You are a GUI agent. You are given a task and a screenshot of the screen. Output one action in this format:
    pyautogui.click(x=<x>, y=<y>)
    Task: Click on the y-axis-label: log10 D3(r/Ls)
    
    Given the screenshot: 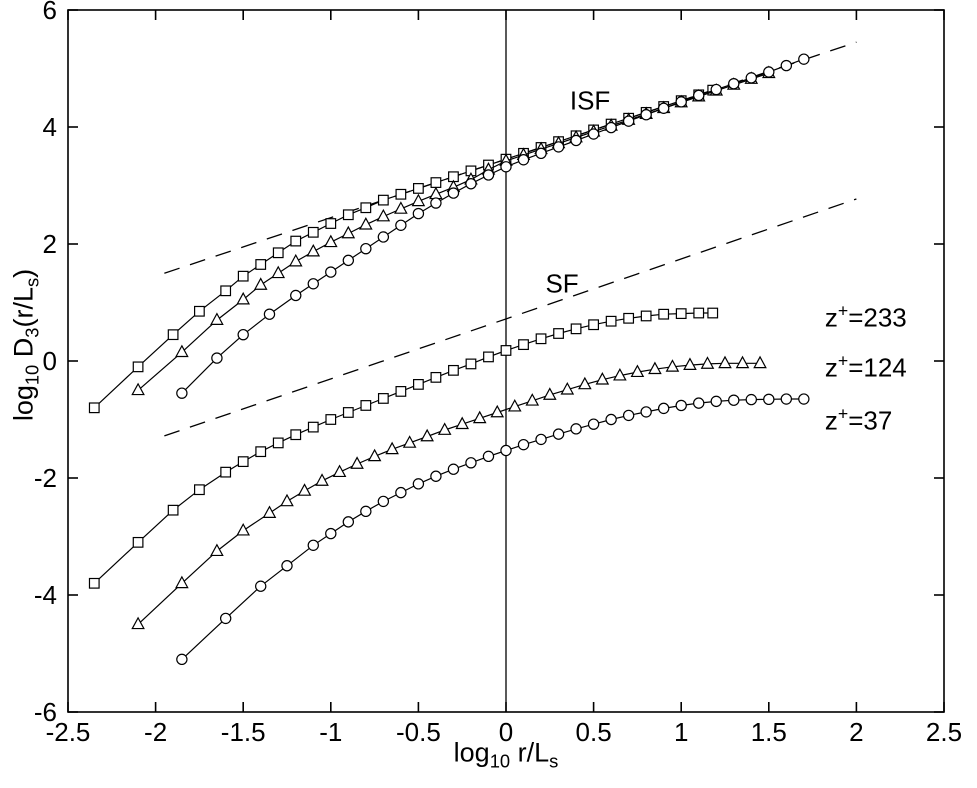 What is the action you would take?
    pyautogui.click(x=25, y=345)
    